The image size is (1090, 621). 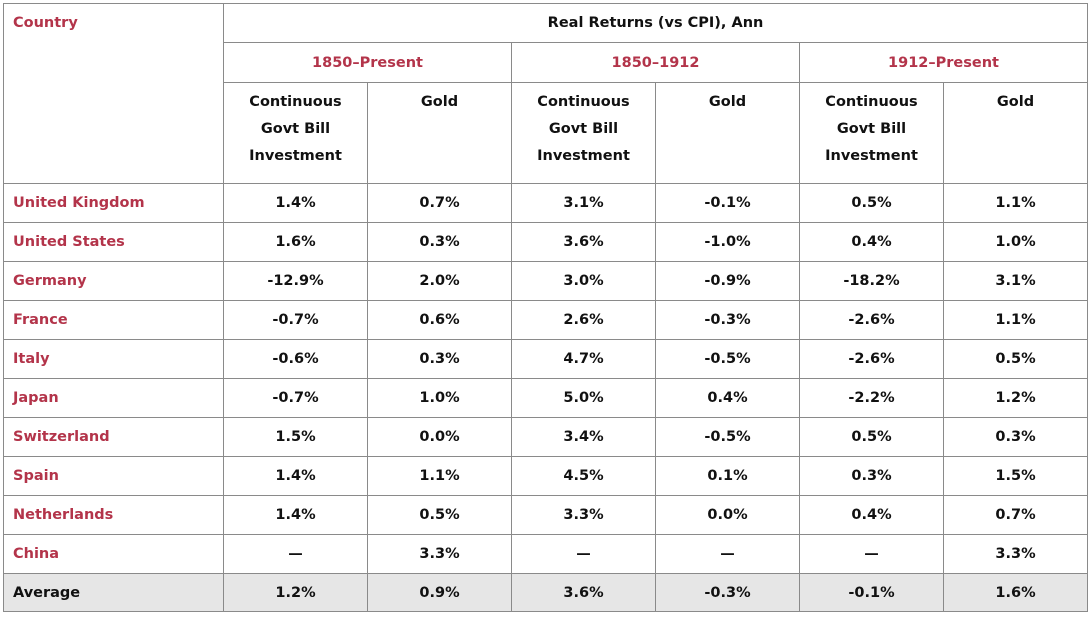 What do you see at coordinates (583, 320) in the screenshot?
I see `table-cell: 2.6%` at bounding box center [583, 320].